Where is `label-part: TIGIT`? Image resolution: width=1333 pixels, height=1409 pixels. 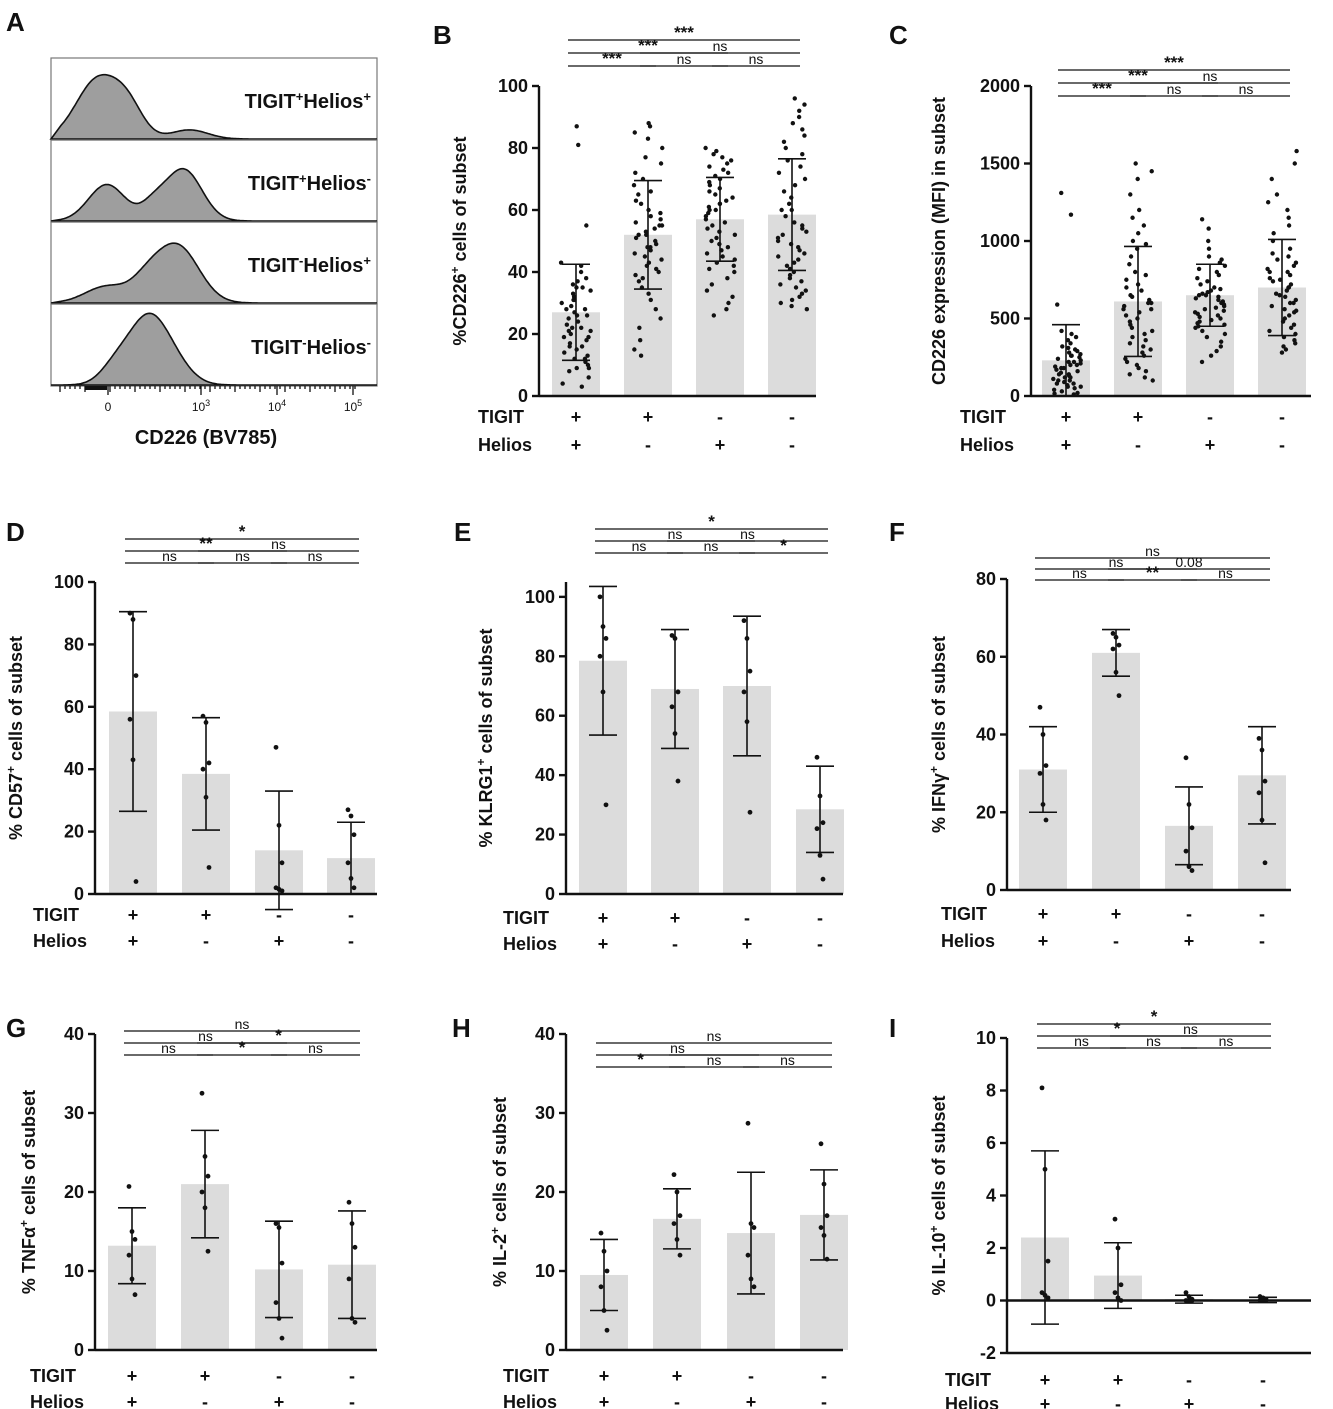
label-part: TIGIT is located at coordinates (273, 266).